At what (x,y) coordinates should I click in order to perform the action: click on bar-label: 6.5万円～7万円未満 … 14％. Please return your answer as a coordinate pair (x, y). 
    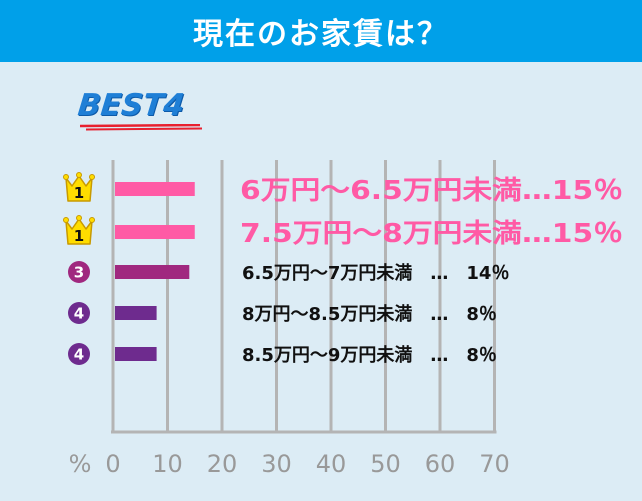
    Looking at the image, I should click on (375, 273).